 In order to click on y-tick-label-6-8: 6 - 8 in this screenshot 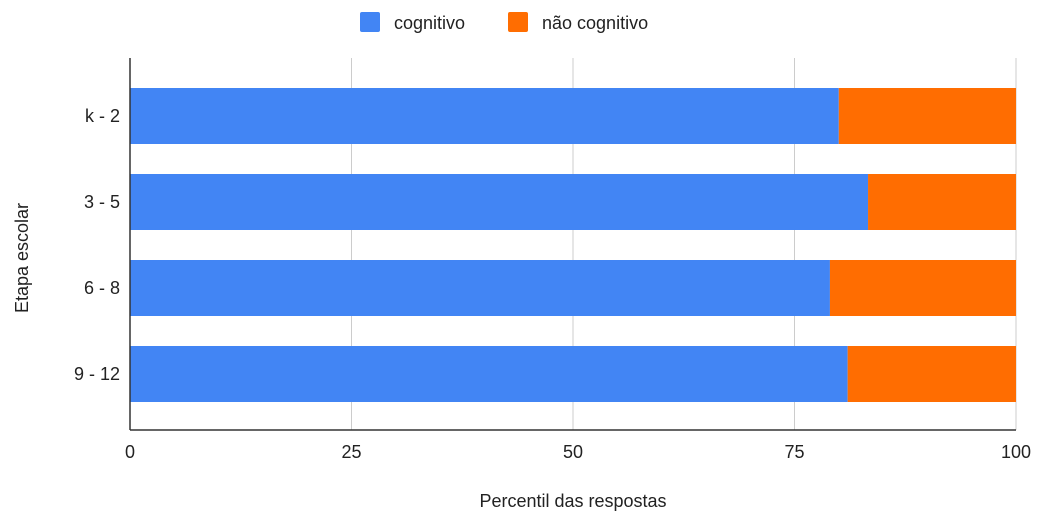, I will do `click(102, 288)`.